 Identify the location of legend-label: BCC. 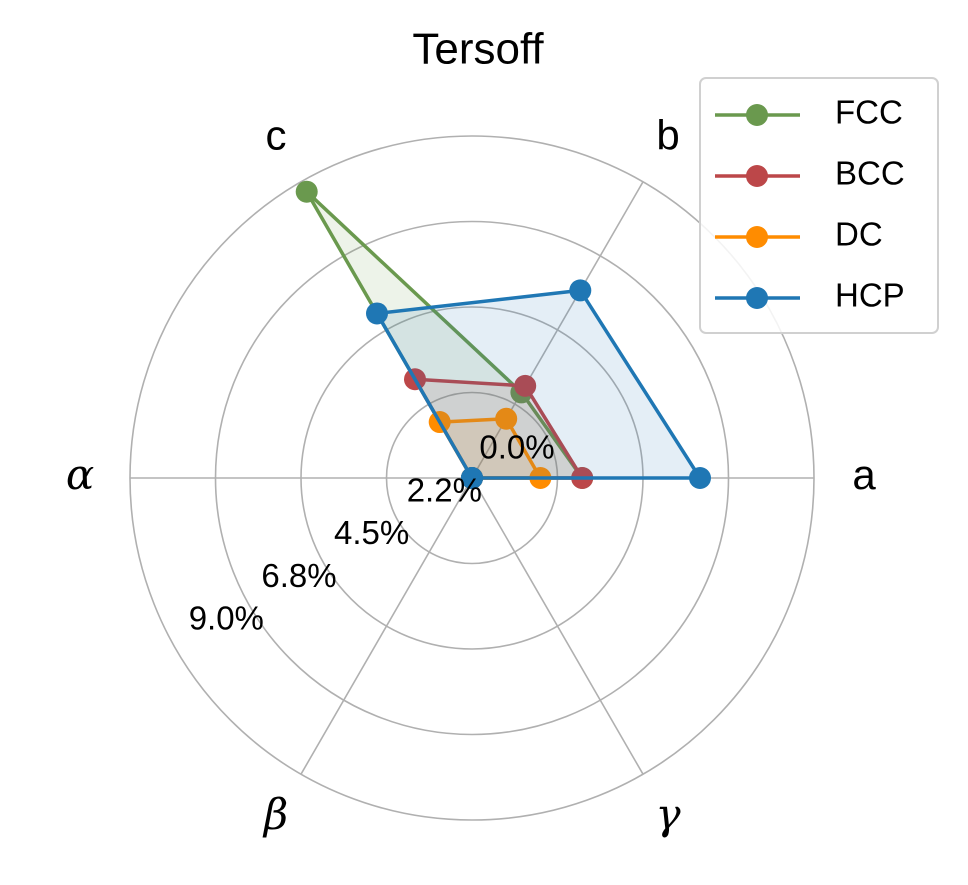
(870, 173).